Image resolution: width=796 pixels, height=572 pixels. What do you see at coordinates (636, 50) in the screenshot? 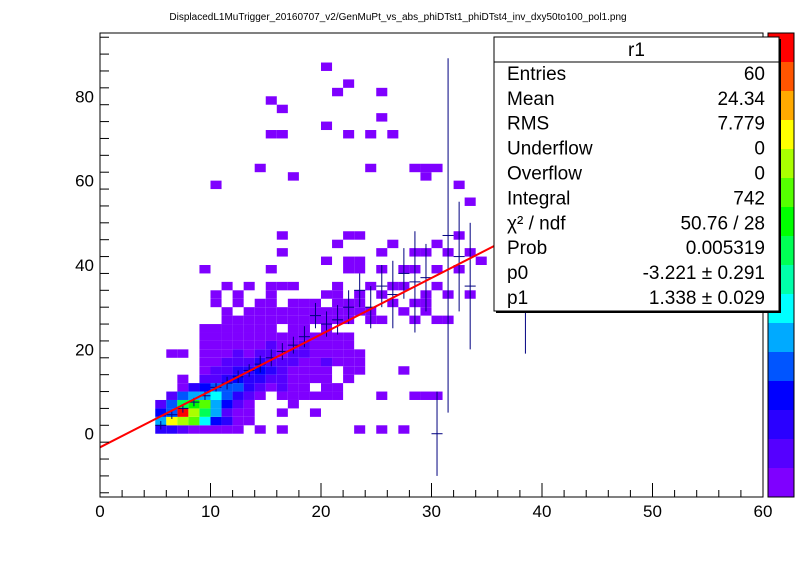
I see `stats-box-name: r1` at bounding box center [636, 50].